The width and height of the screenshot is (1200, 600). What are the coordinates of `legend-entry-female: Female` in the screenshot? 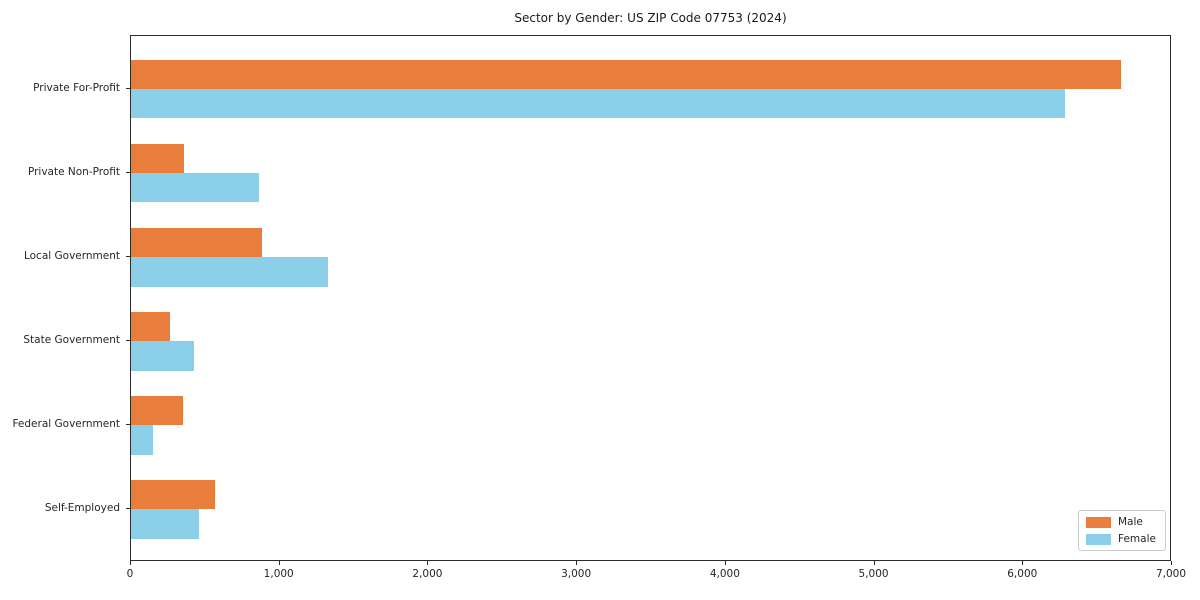 It's located at (1121, 539).